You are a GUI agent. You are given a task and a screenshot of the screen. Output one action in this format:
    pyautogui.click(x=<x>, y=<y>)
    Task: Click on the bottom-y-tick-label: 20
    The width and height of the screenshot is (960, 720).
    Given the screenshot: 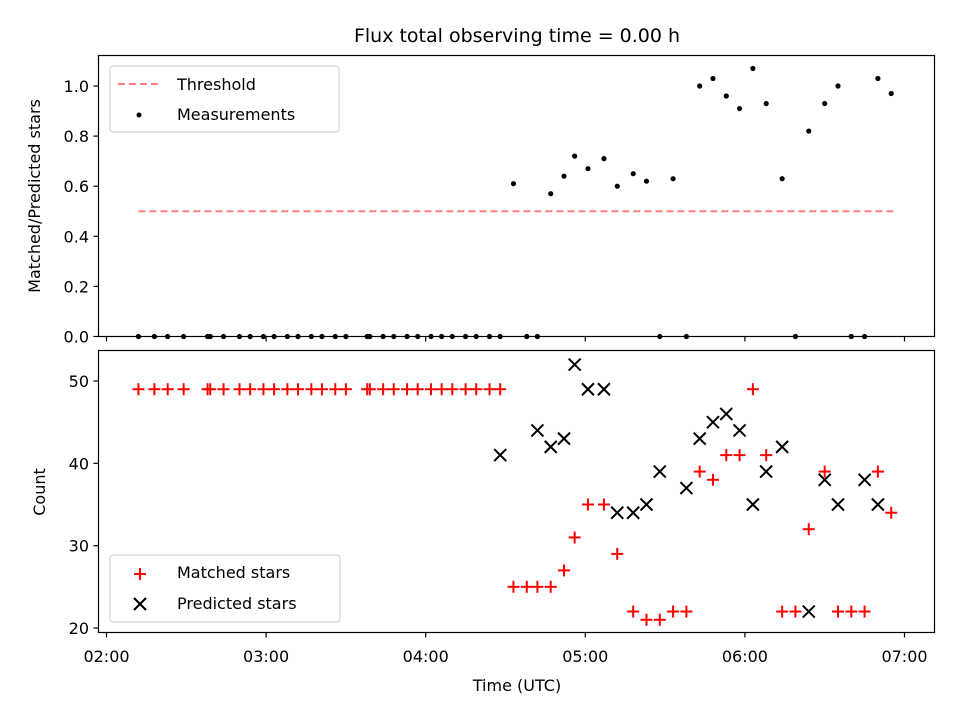 What is the action you would take?
    pyautogui.click(x=79, y=628)
    